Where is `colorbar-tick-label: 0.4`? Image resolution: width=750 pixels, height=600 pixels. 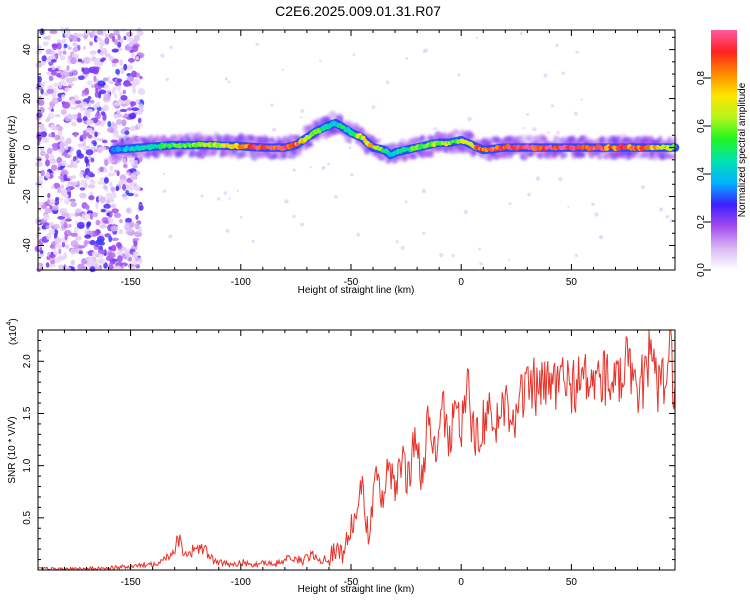
colorbar-tick-label: 0.4 is located at coordinates (701, 174).